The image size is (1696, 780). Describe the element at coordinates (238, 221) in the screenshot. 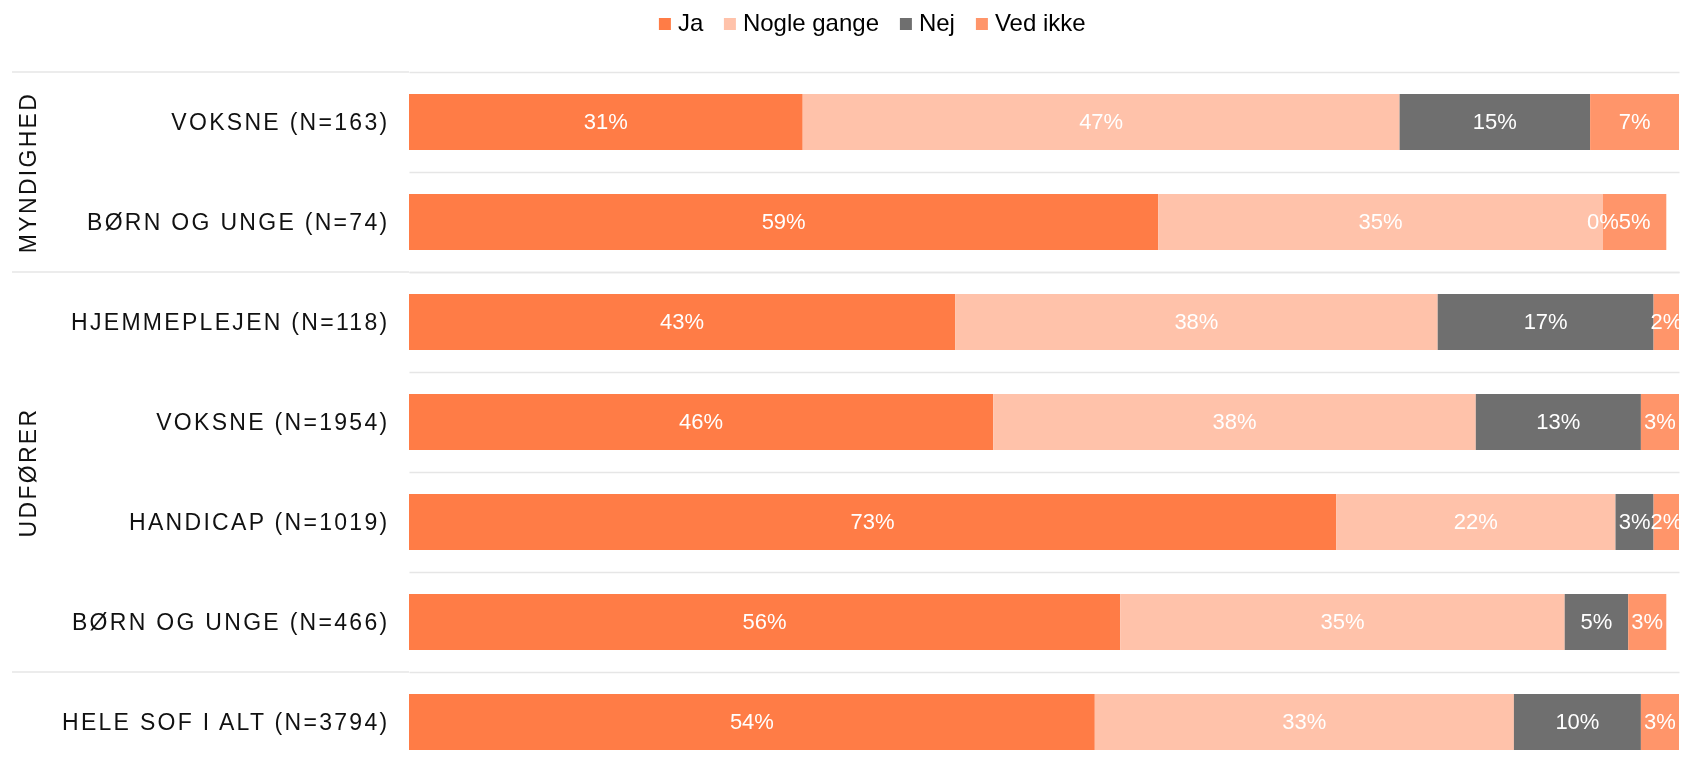

I see `y-tick-label: BØRN OG UNGE (N=74)` at that location.